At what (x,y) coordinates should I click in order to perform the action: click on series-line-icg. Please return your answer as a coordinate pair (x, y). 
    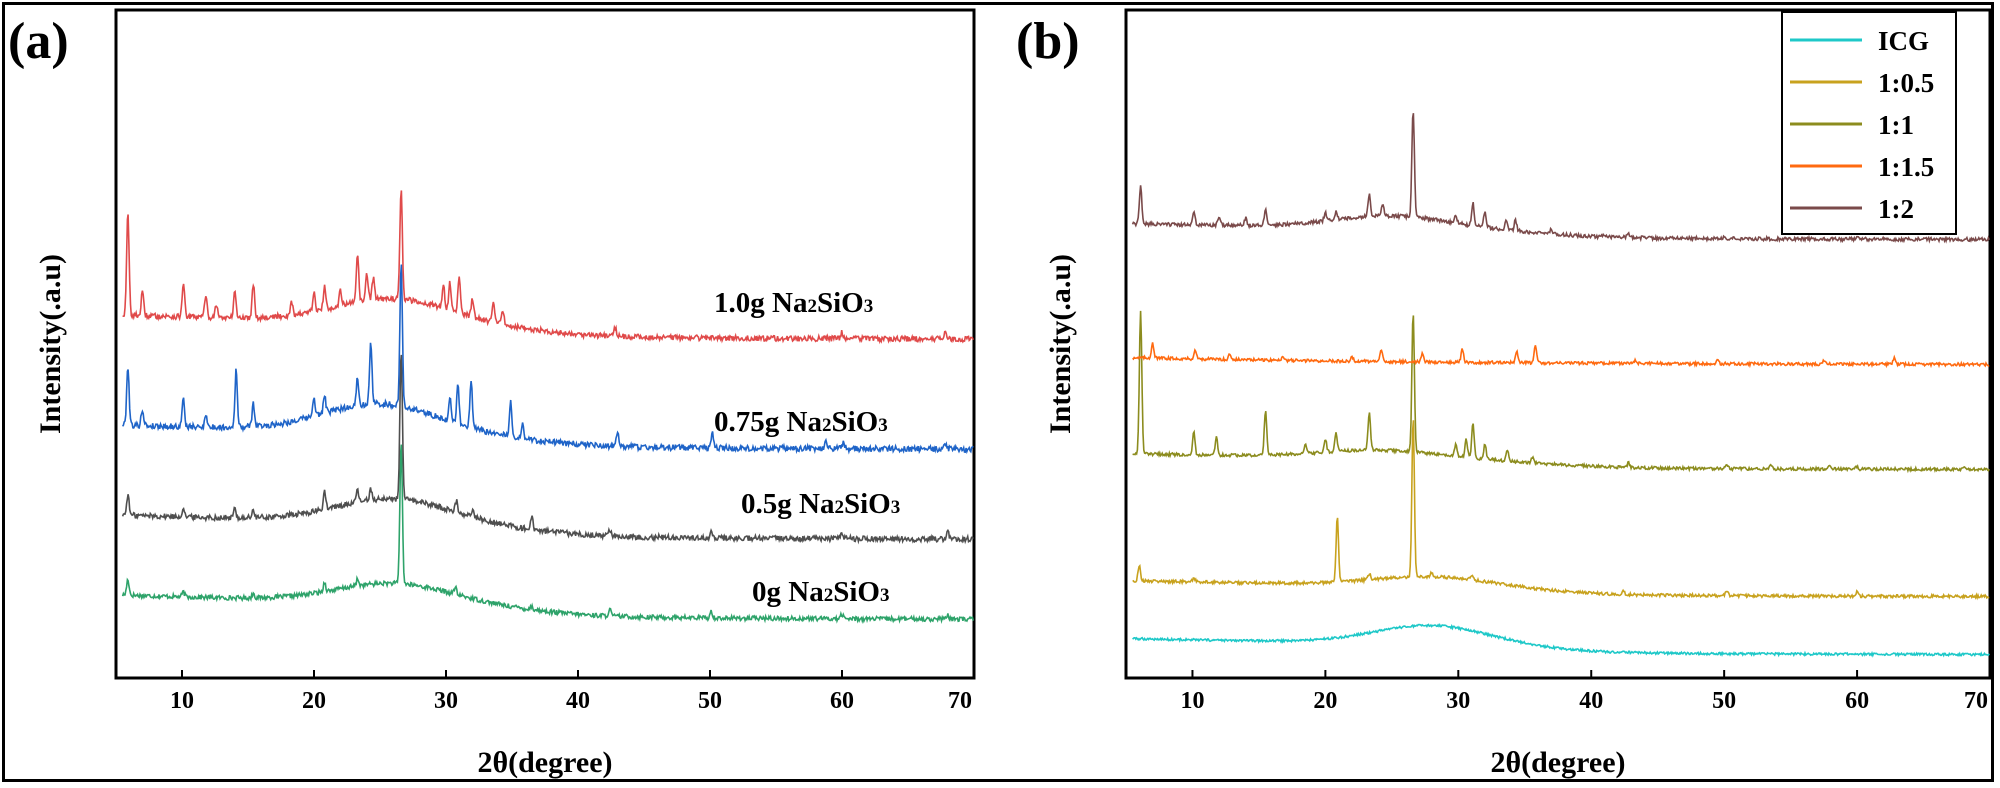
    Looking at the image, I should click on (1561, 640).